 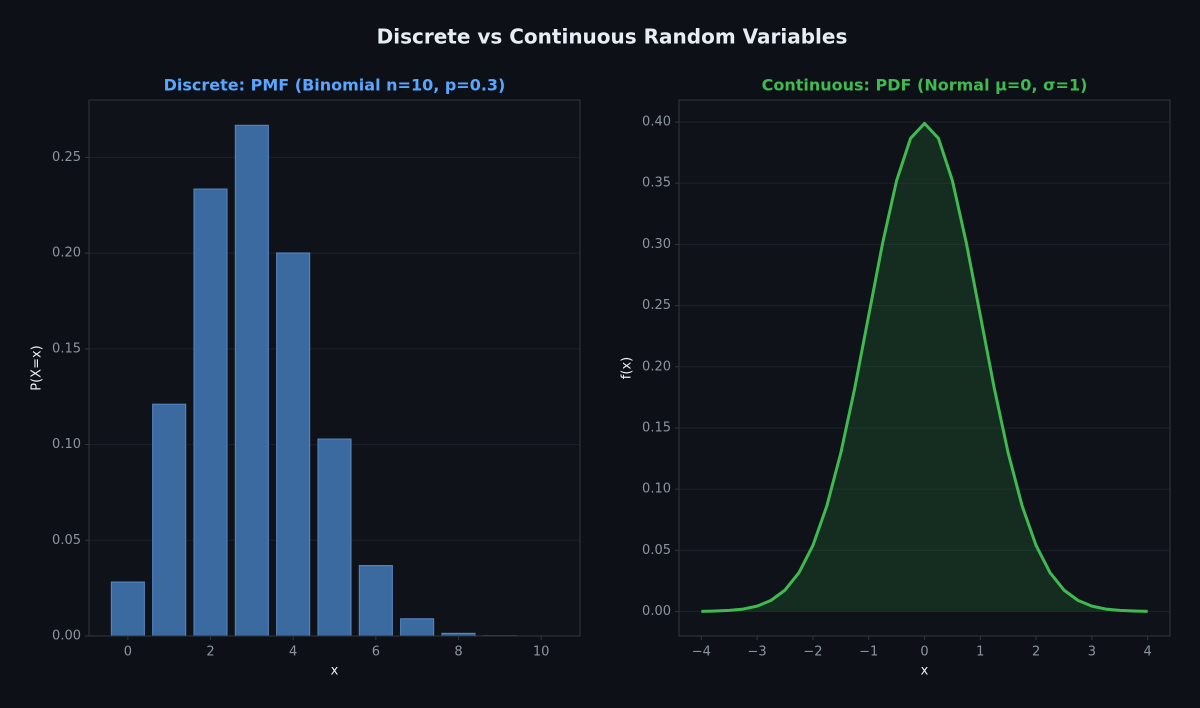 What do you see at coordinates (868, 652) in the screenshot?
I see `x-tick-label: −1` at bounding box center [868, 652].